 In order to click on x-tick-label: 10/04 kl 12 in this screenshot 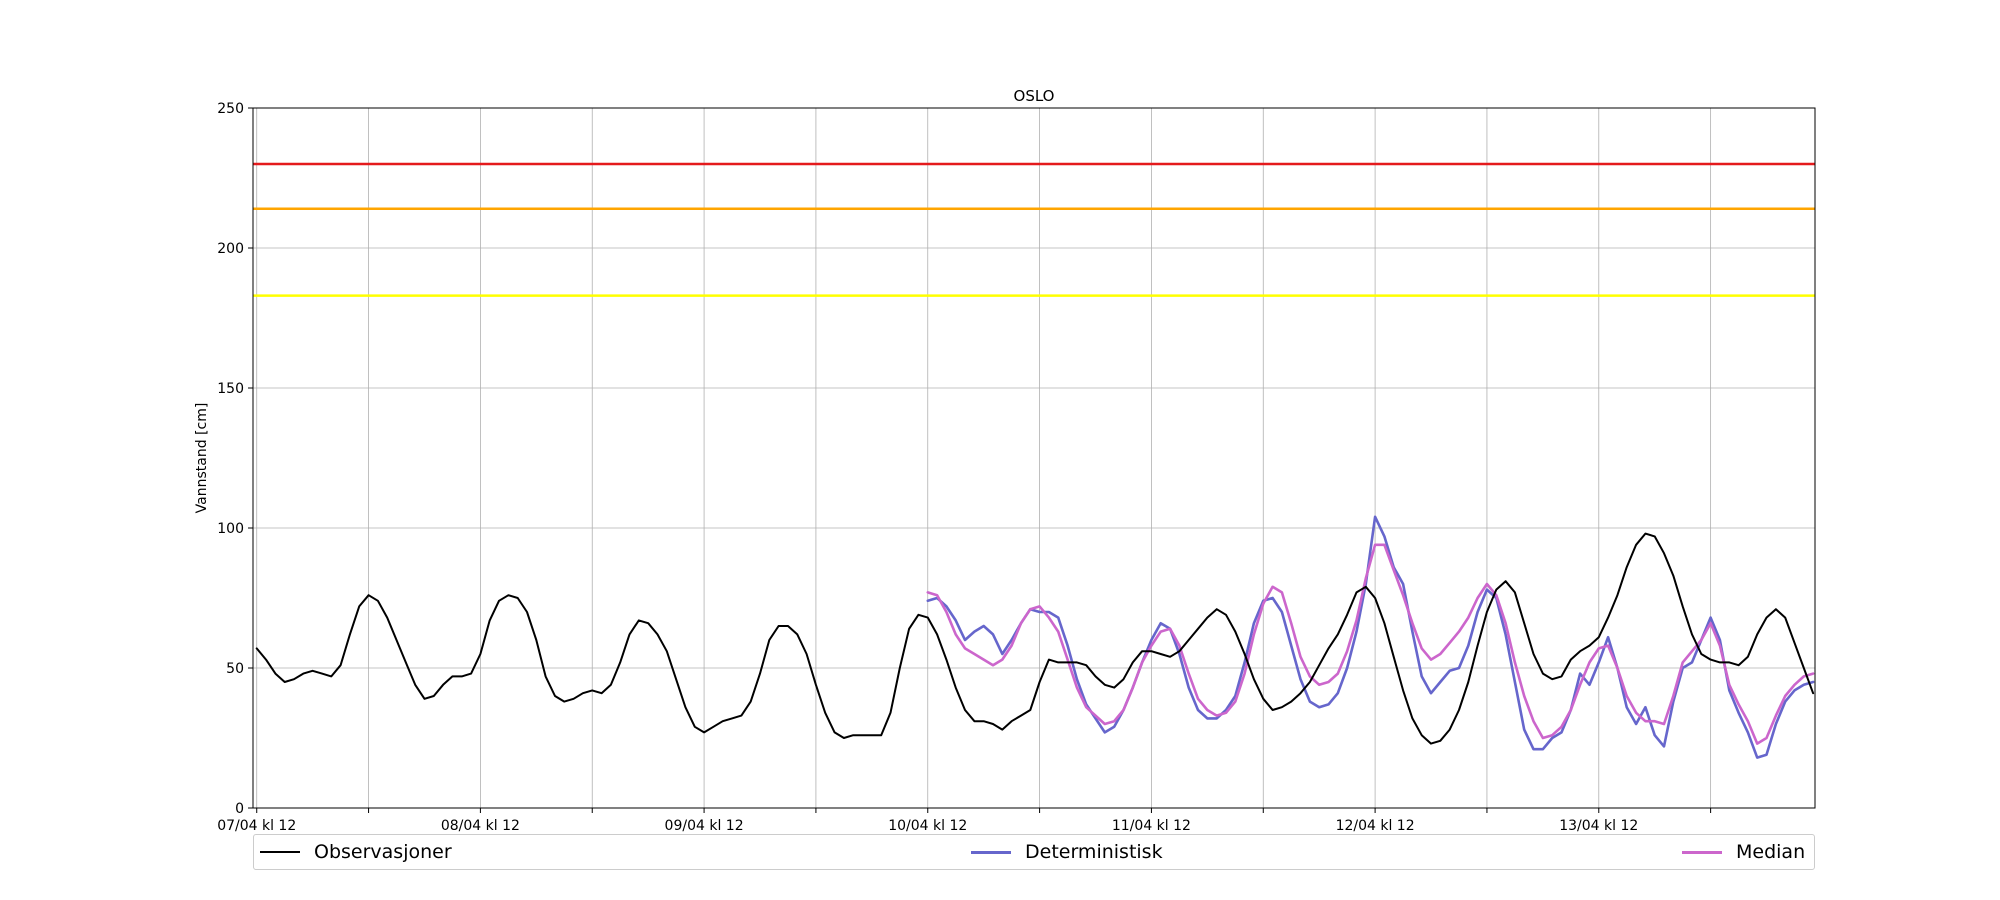, I will do `click(927, 826)`.